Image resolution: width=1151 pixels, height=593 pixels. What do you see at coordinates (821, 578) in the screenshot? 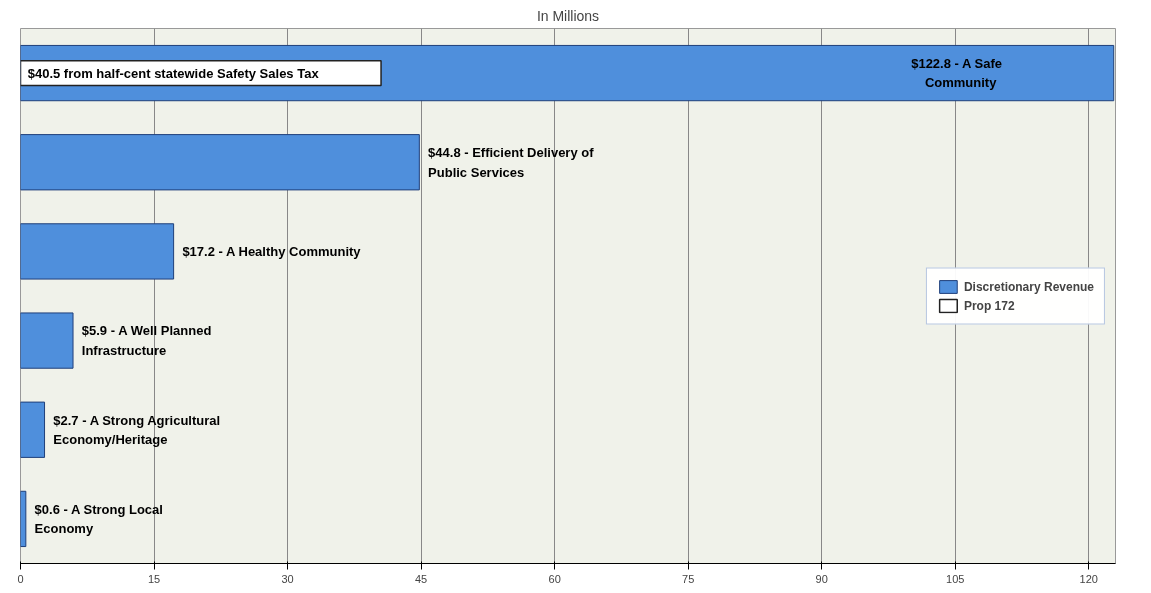
I see `x-tick-label: 90` at bounding box center [821, 578].